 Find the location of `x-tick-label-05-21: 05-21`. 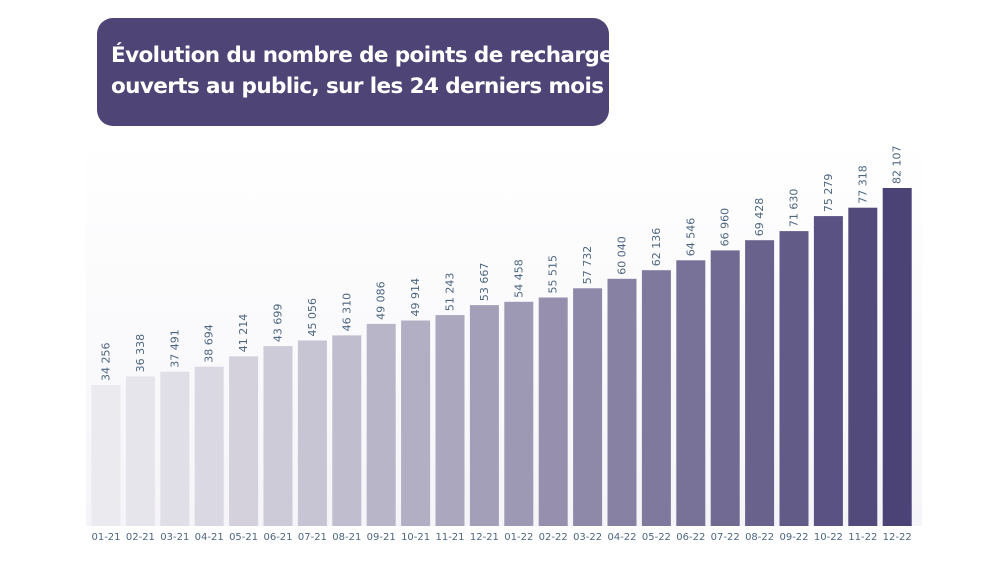

x-tick-label-05-21: 05-21 is located at coordinates (243, 537).